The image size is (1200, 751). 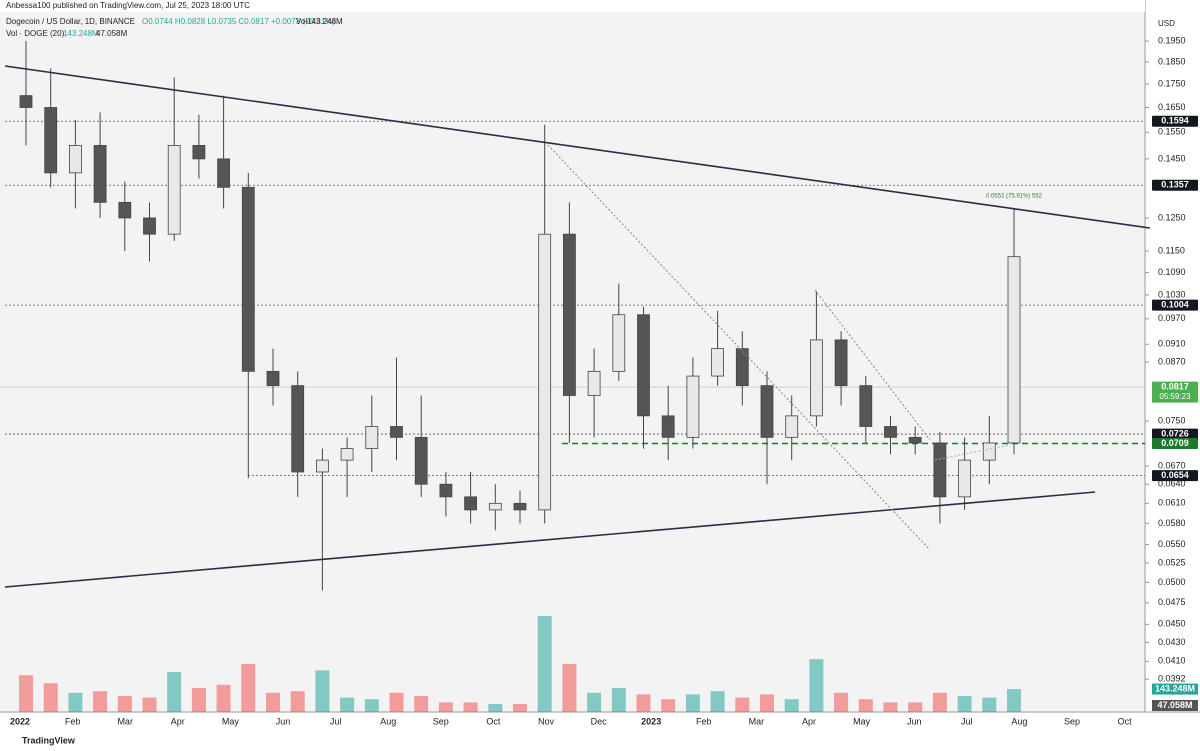 I want to click on x-tick-label: May, so click(x=231, y=721).